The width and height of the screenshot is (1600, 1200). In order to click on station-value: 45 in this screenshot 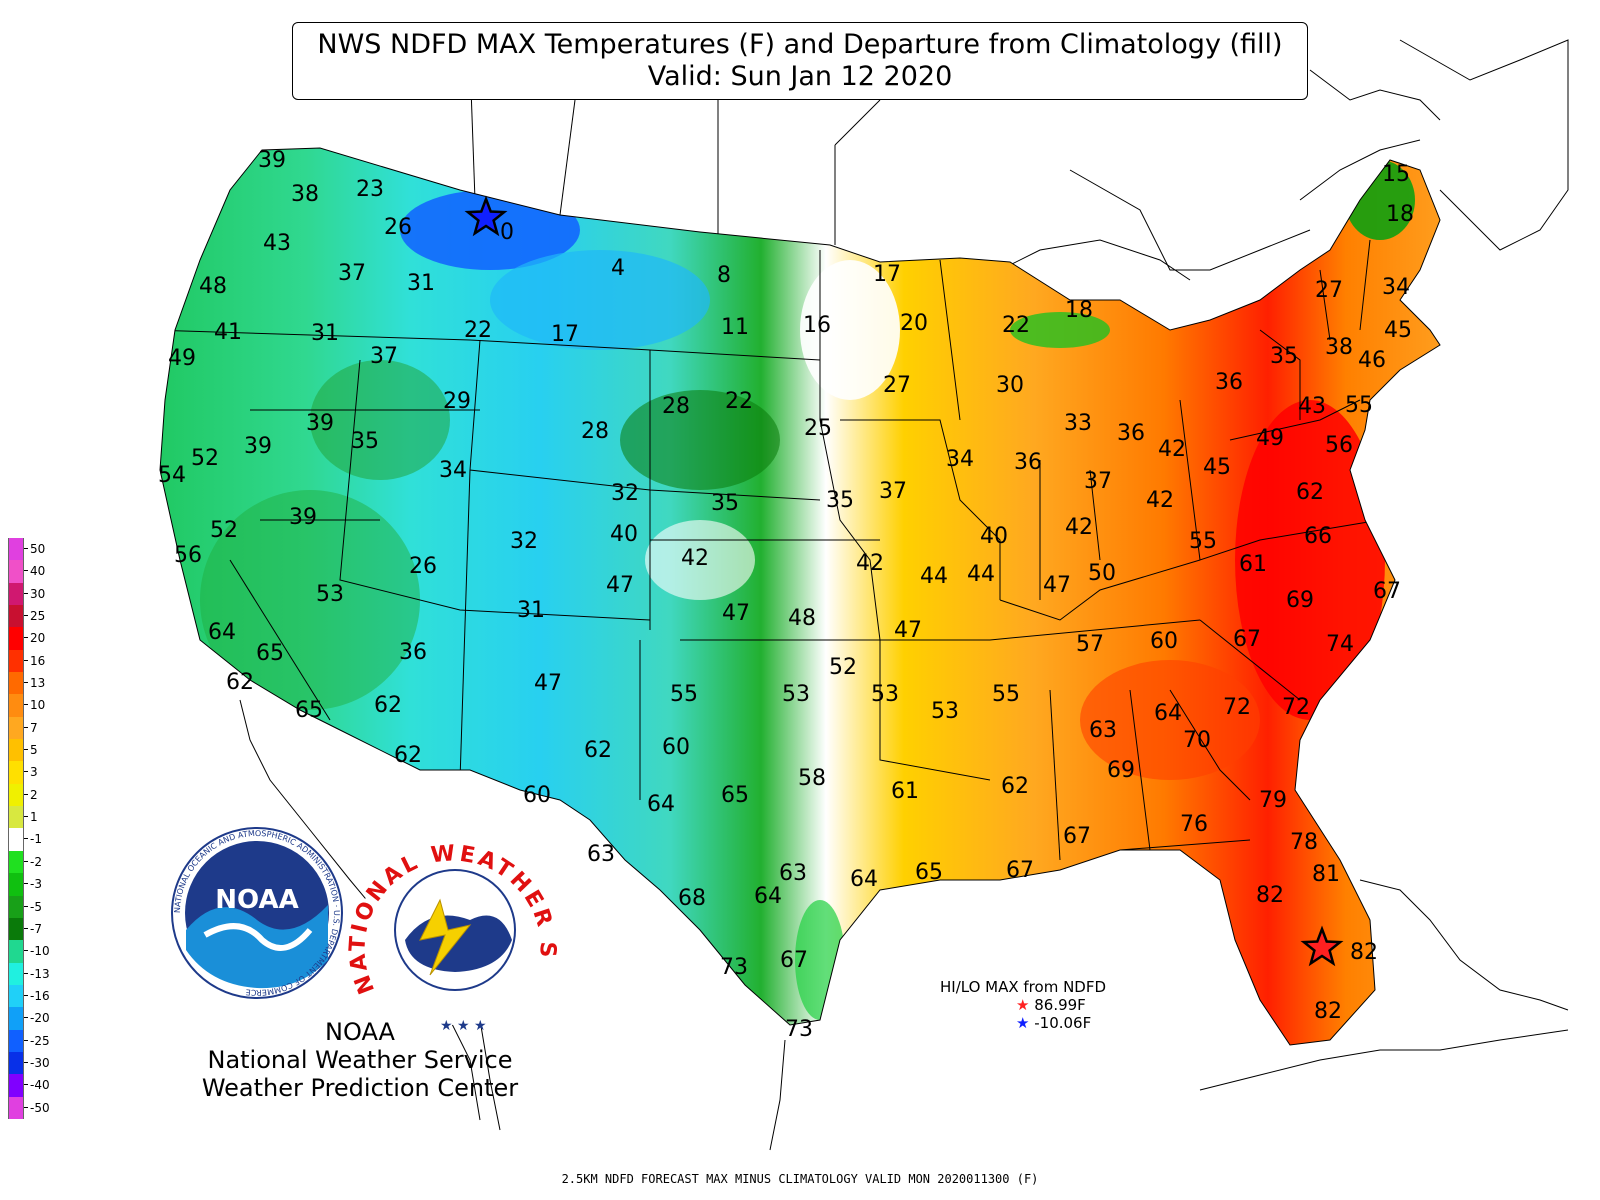, I will do `click(1398, 330)`.